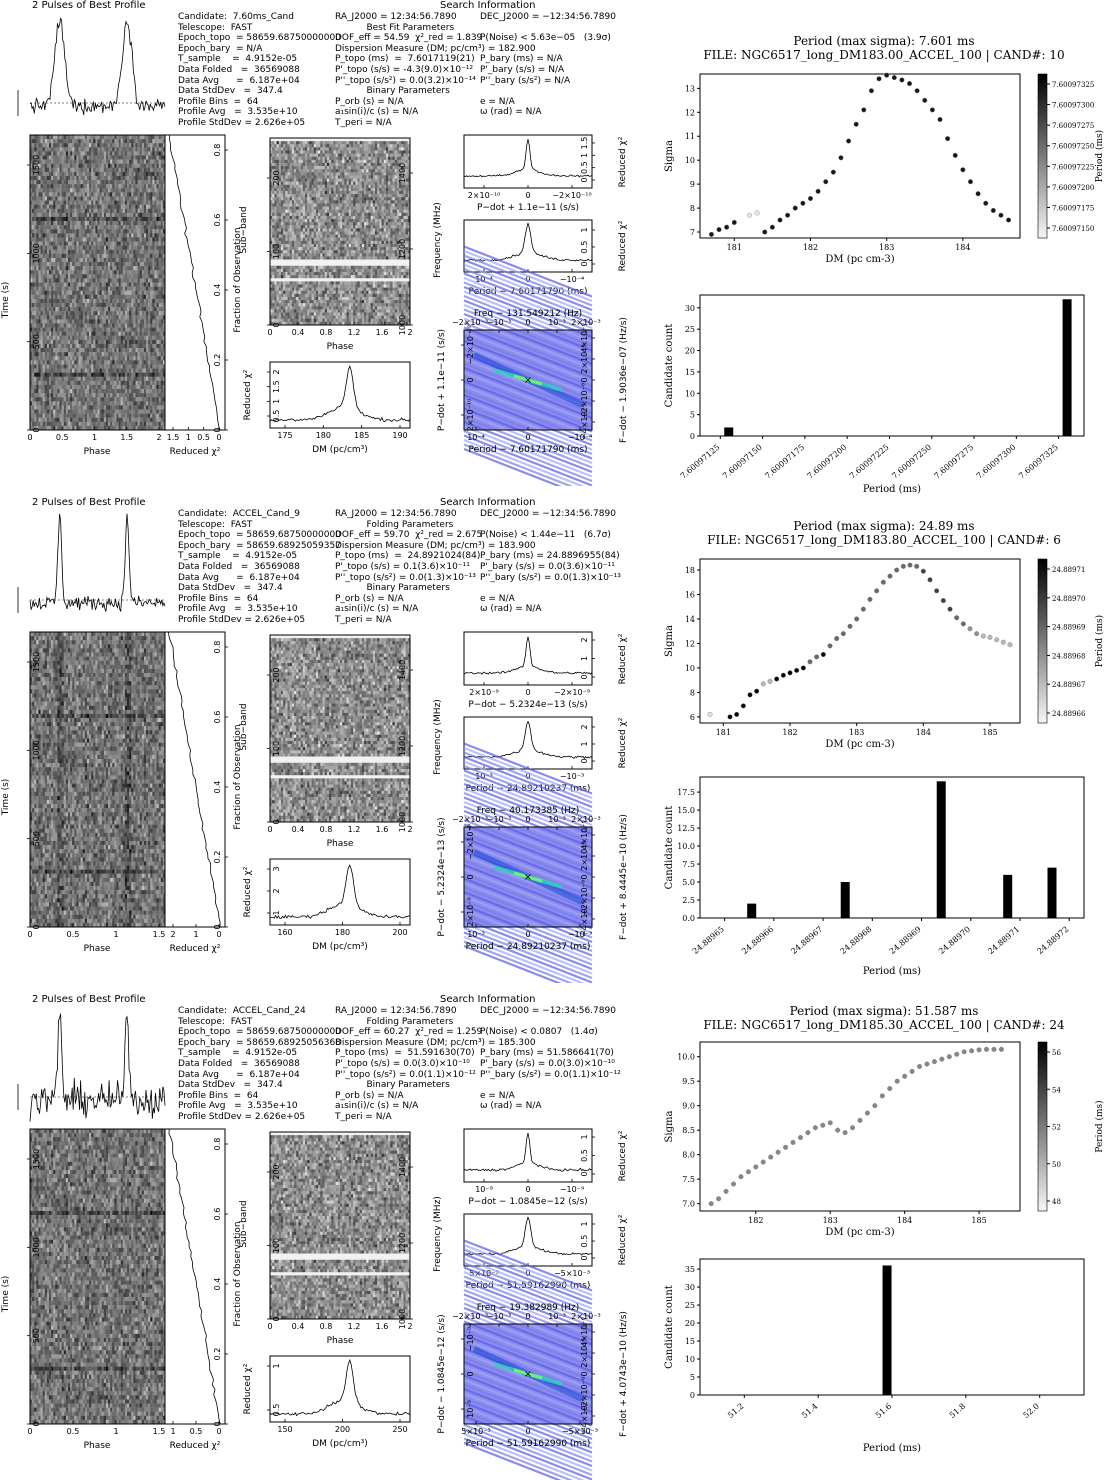 Image resolution: width=1108 pixels, height=1480 pixels. Describe the element at coordinates (669, 156) in the screenshot. I see `y-axis-label: Sigma` at that location.